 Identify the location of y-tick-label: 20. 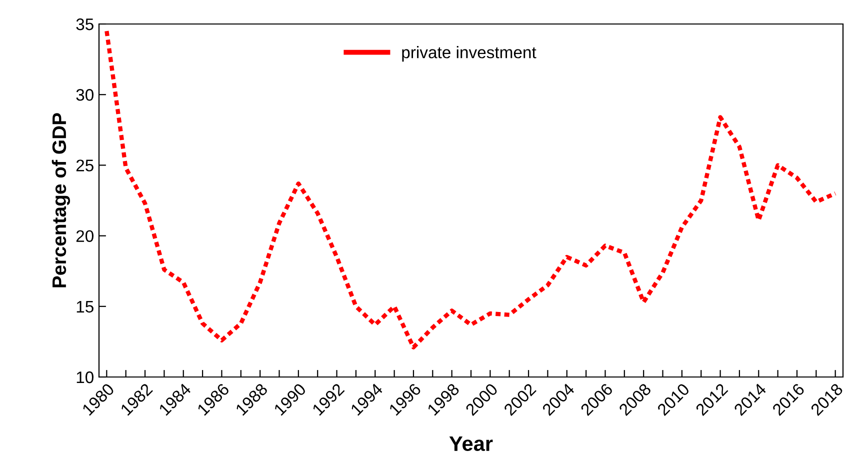
(85, 236).